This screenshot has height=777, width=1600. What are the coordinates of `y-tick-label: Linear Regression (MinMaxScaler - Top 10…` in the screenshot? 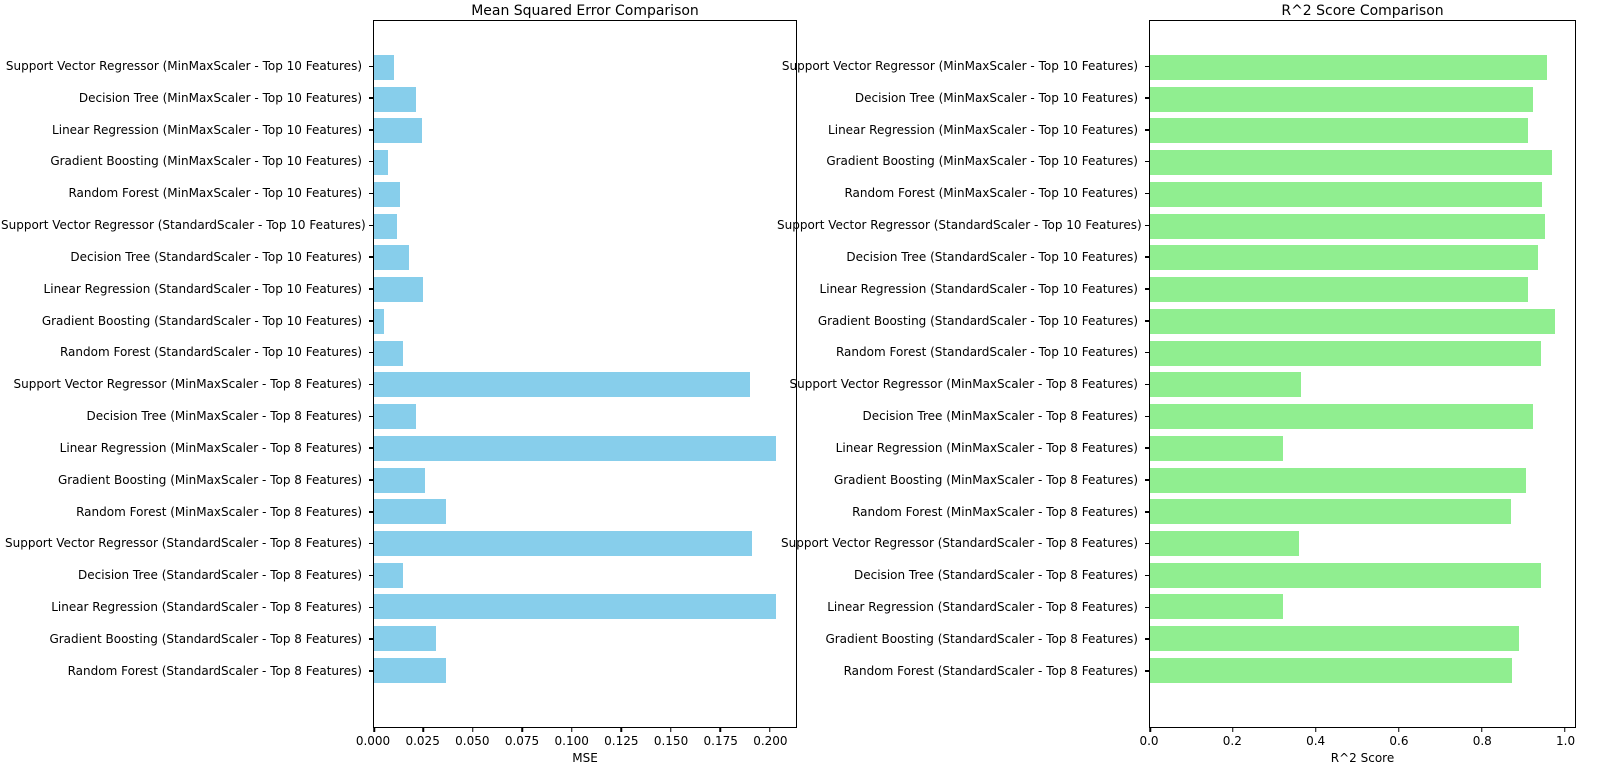 It's located at (187, 130).